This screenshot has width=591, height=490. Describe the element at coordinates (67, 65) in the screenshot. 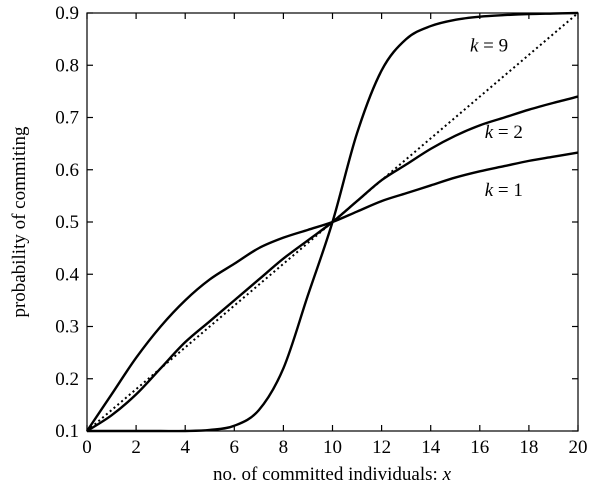

I see `y-tick-label: 0.8` at that location.